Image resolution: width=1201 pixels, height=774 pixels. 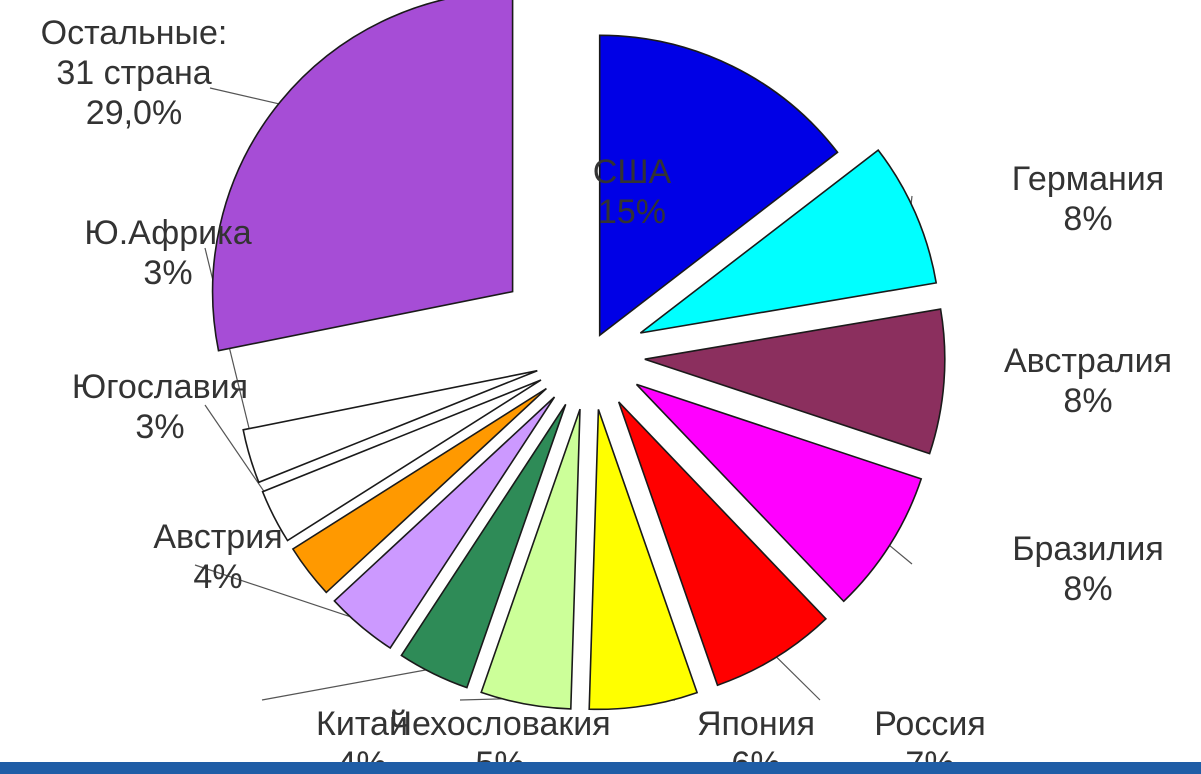 What do you see at coordinates (600, 768) in the screenshot?
I see `bottom-bar` at bounding box center [600, 768].